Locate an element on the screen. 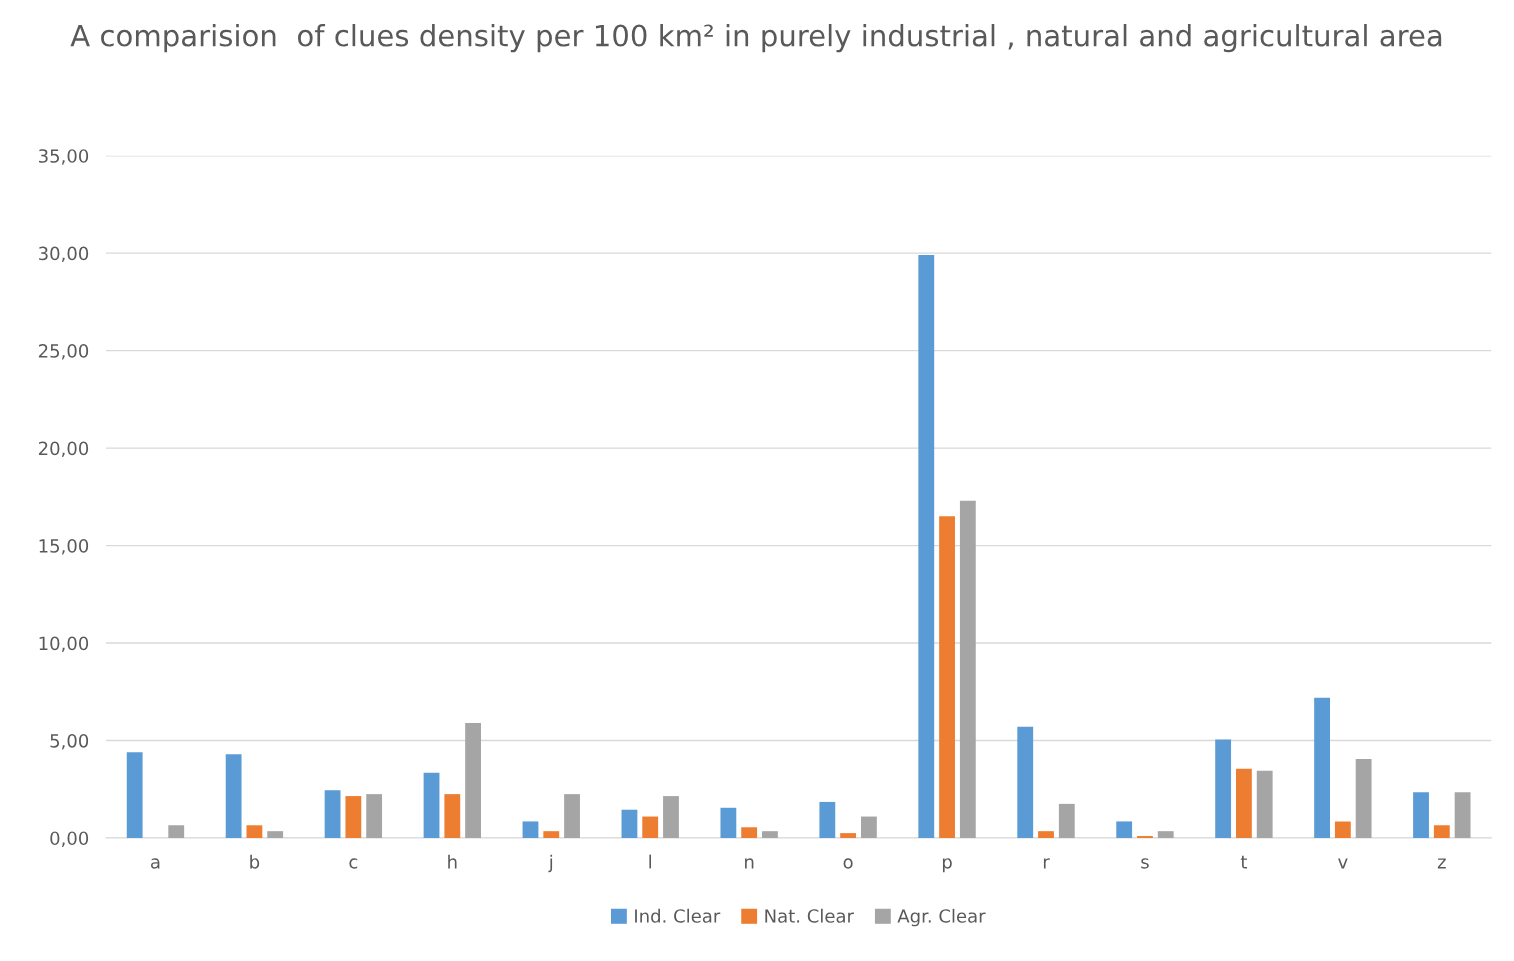 This screenshot has width=1514, height=961. x-tick-label: n is located at coordinates (749, 863).